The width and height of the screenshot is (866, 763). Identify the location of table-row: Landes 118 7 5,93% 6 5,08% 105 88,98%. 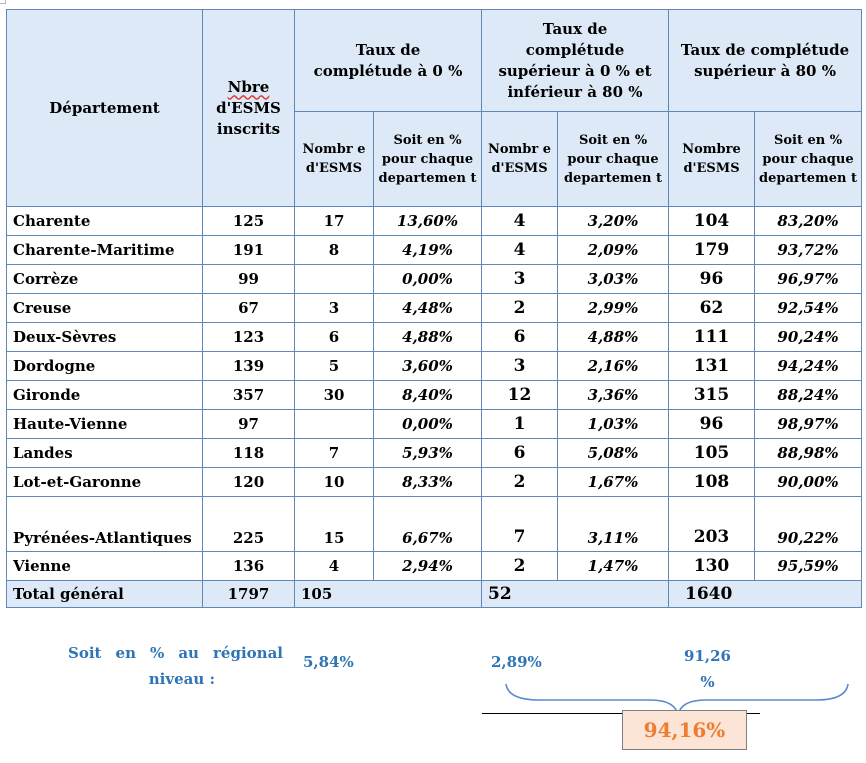
(434, 453).